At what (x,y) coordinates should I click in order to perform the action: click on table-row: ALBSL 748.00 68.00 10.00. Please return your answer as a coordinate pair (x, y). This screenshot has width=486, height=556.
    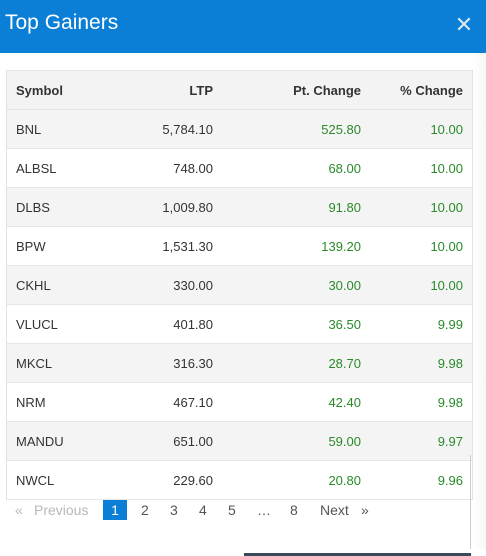
    Looking at the image, I should click on (239, 168).